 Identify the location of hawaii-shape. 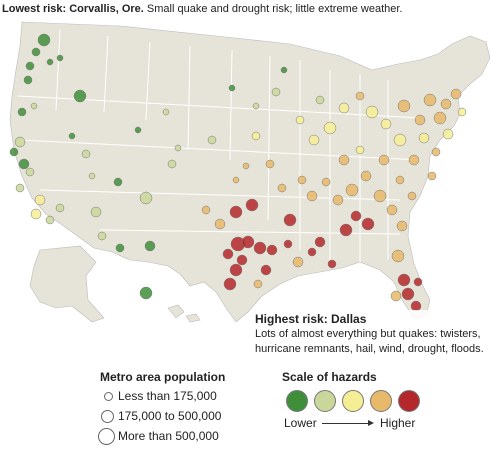
(184, 313).